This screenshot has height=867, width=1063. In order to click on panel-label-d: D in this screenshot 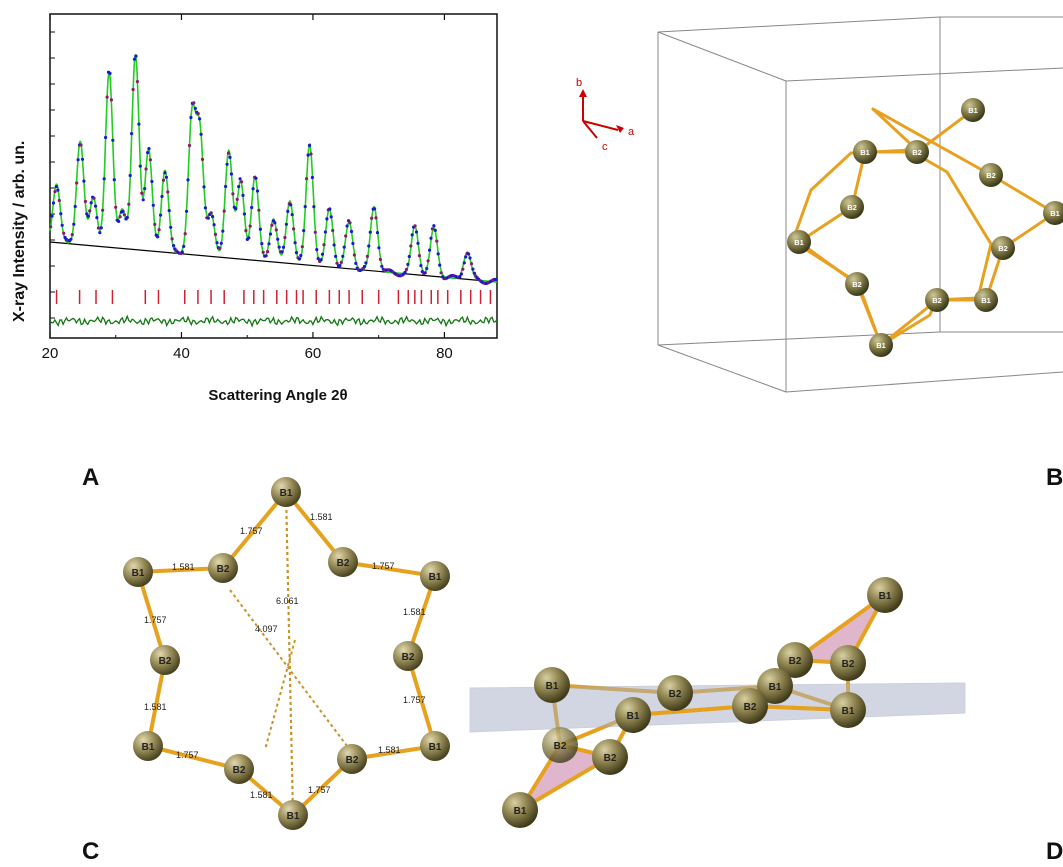, I will do `click(1054, 851)`.